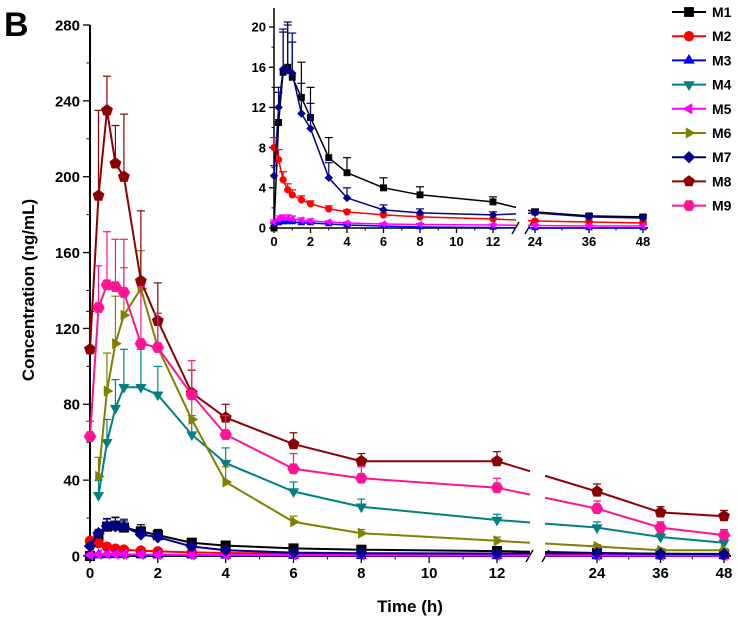  What do you see at coordinates (702, 109) in the screenshot?
I see `legend-item-m5: M5` at bounding box center [702, 109].